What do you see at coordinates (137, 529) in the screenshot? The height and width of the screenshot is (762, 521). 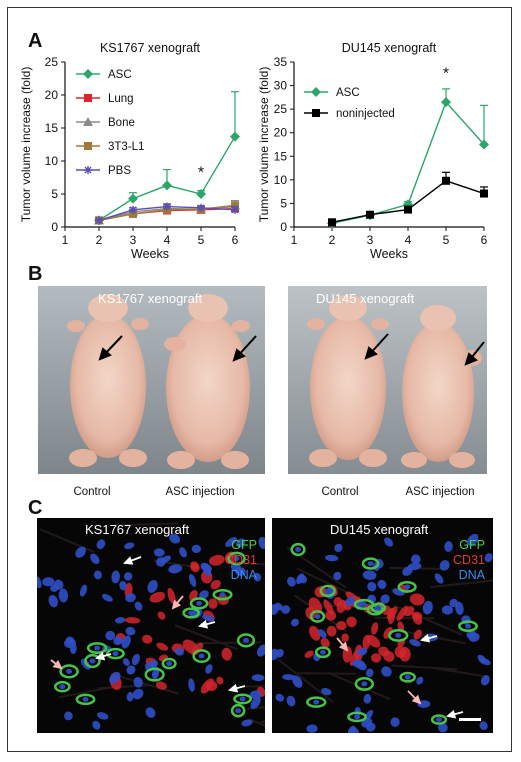 I see `micrograph-label-ks1767: KS1767 xenograft` at bounding box center [137, 529].